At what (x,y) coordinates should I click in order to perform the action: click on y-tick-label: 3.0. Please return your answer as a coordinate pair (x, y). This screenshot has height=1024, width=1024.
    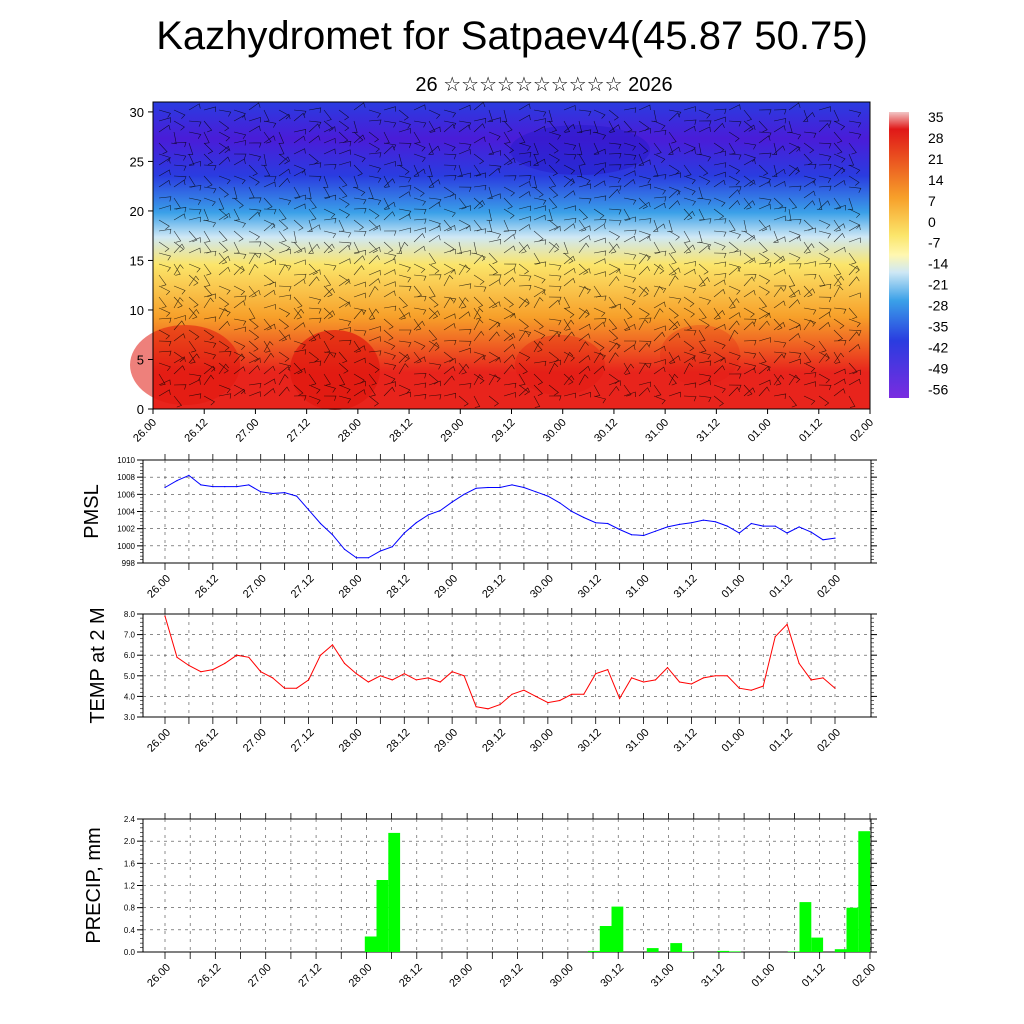
    Looking at the image, I should click on (130, 717).